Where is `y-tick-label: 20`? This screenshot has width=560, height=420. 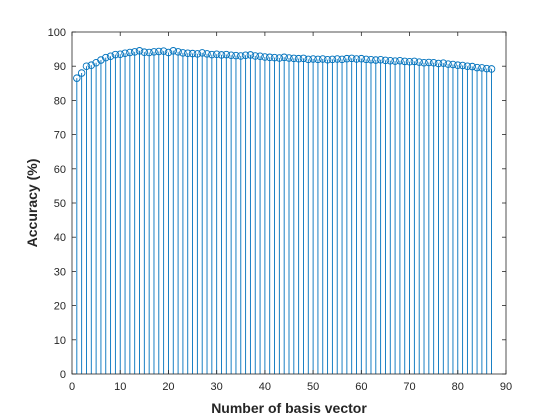 y-tick-label: 20 is located at coordinates (60, 307).